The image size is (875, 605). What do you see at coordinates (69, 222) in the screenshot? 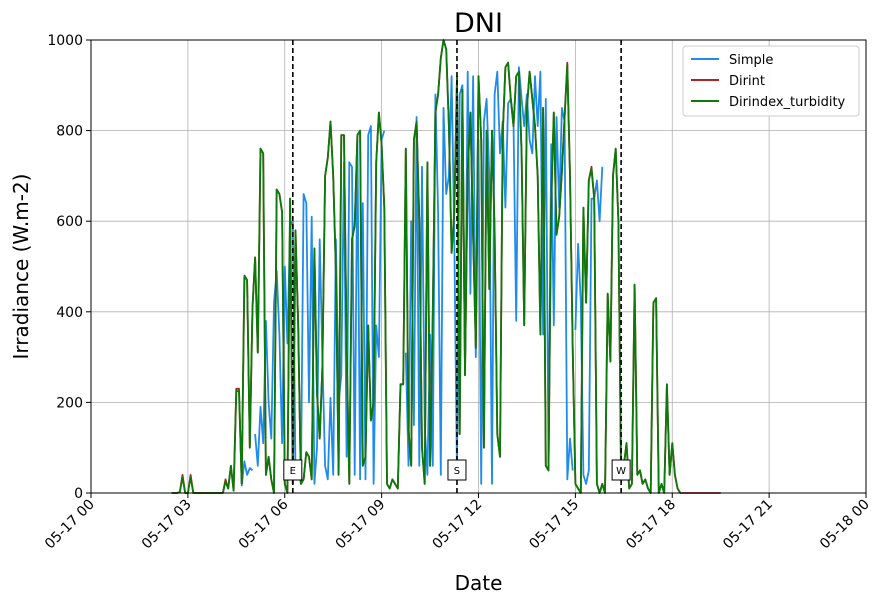
I see `y-tick-label: 600` at bounding box center [69, 222].